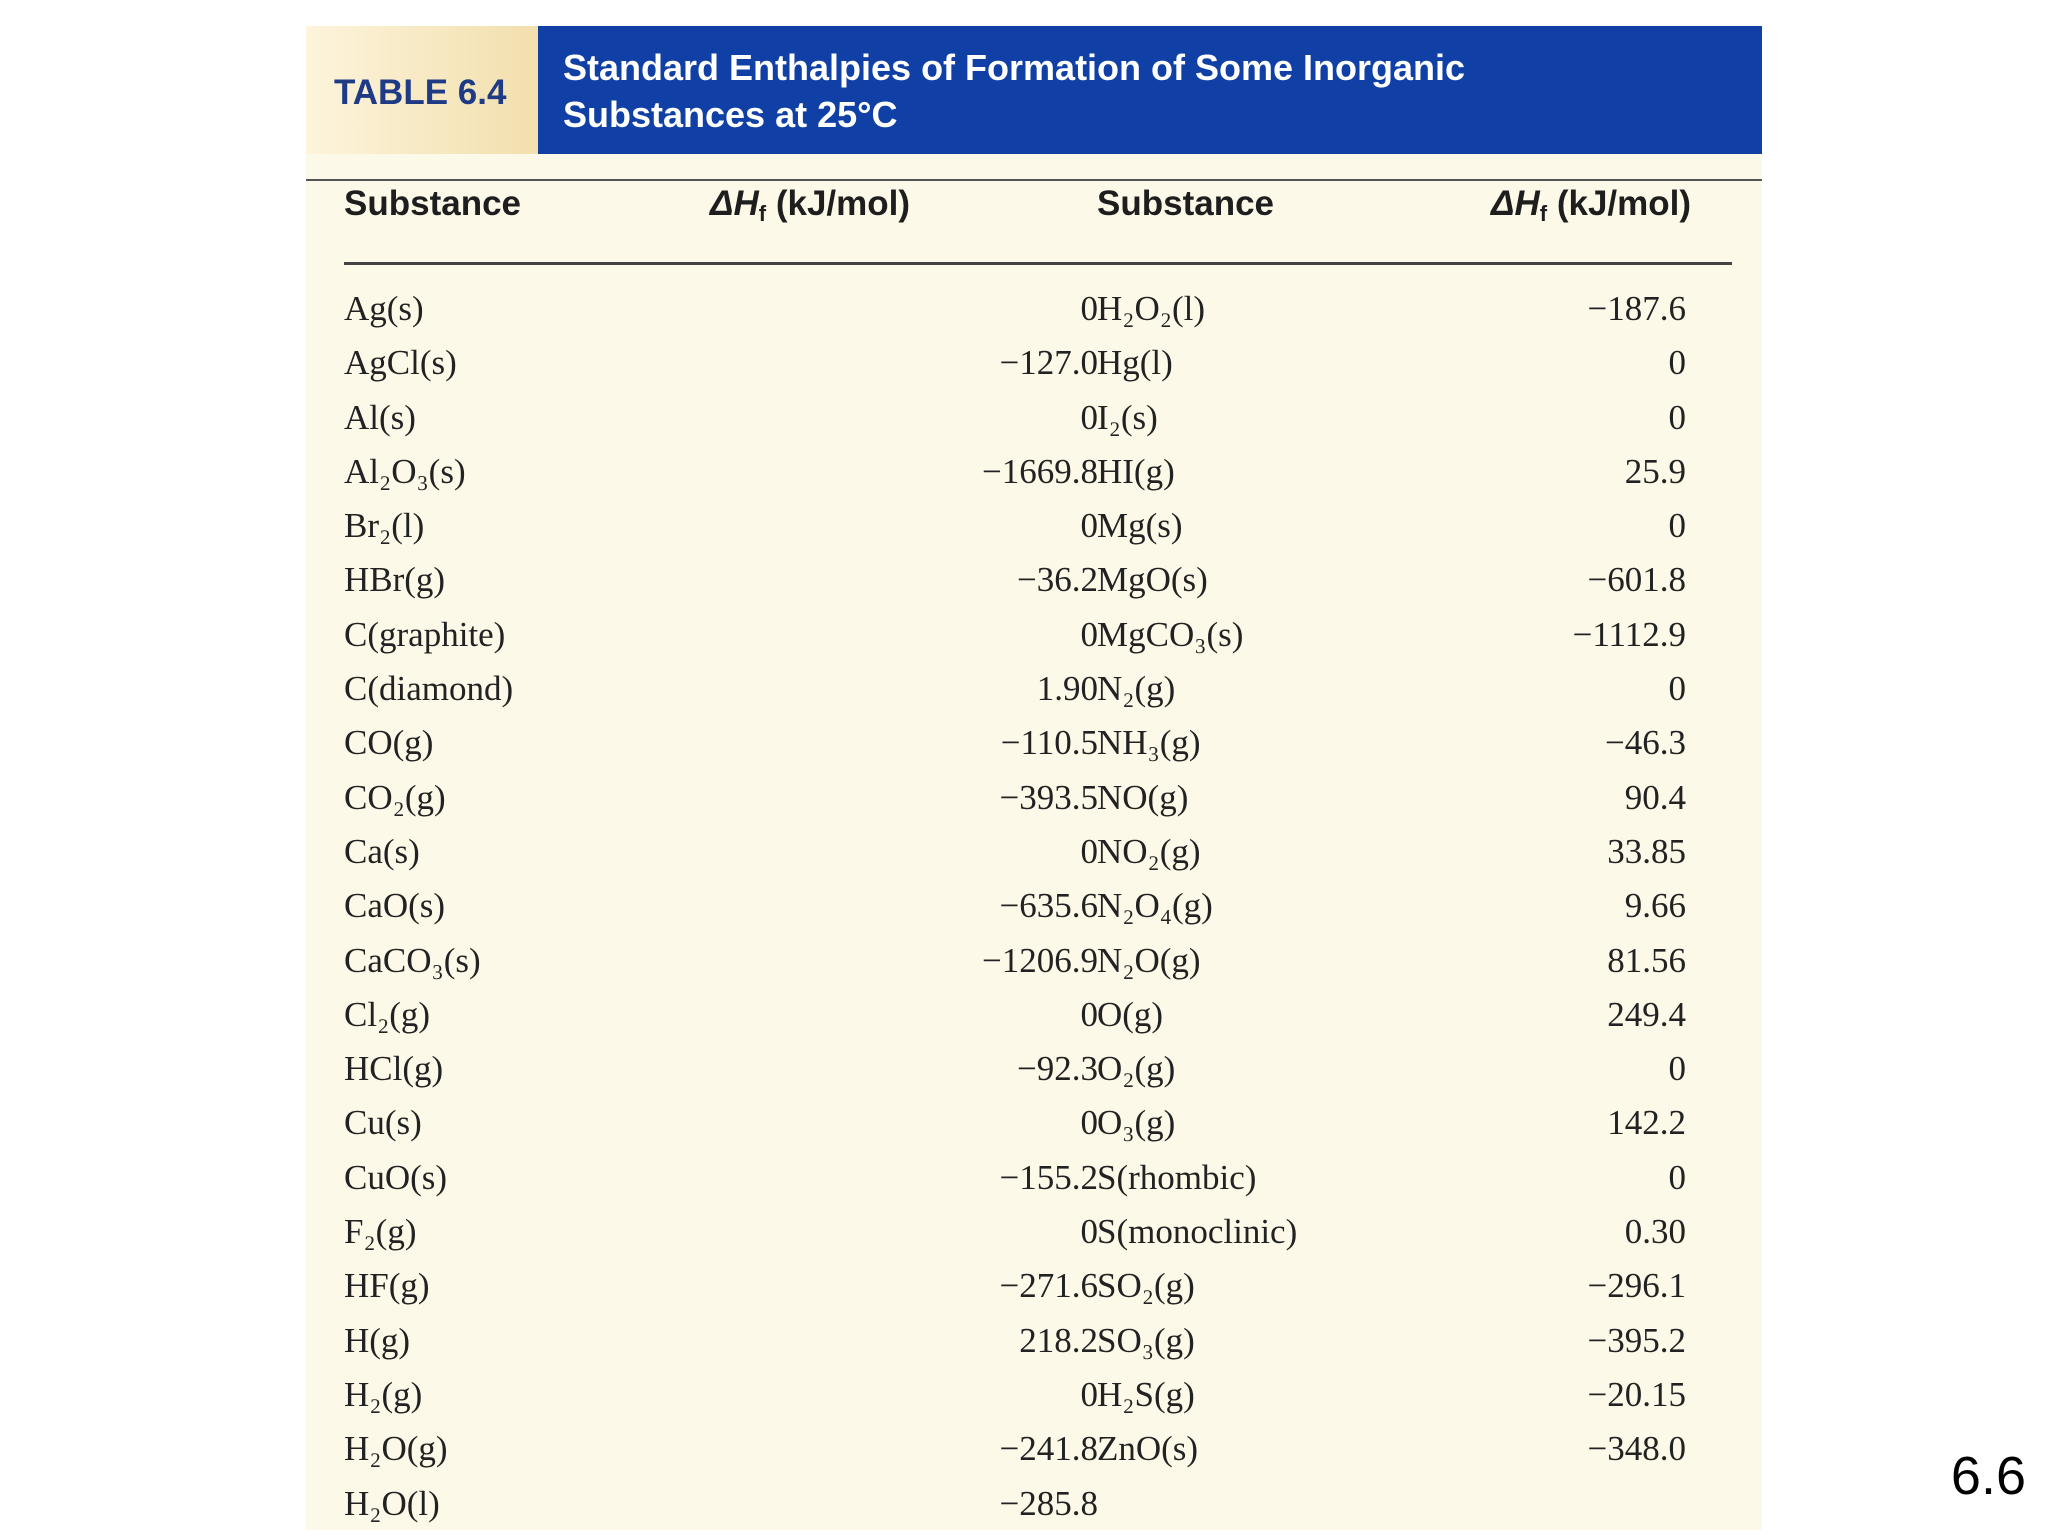 This screenshot has width=2048, height=1536. What do you see at coordinates (1143, 797) in the screenshot?
I see `substance-cell: NO(g)` at bounding box center [1143, 797].